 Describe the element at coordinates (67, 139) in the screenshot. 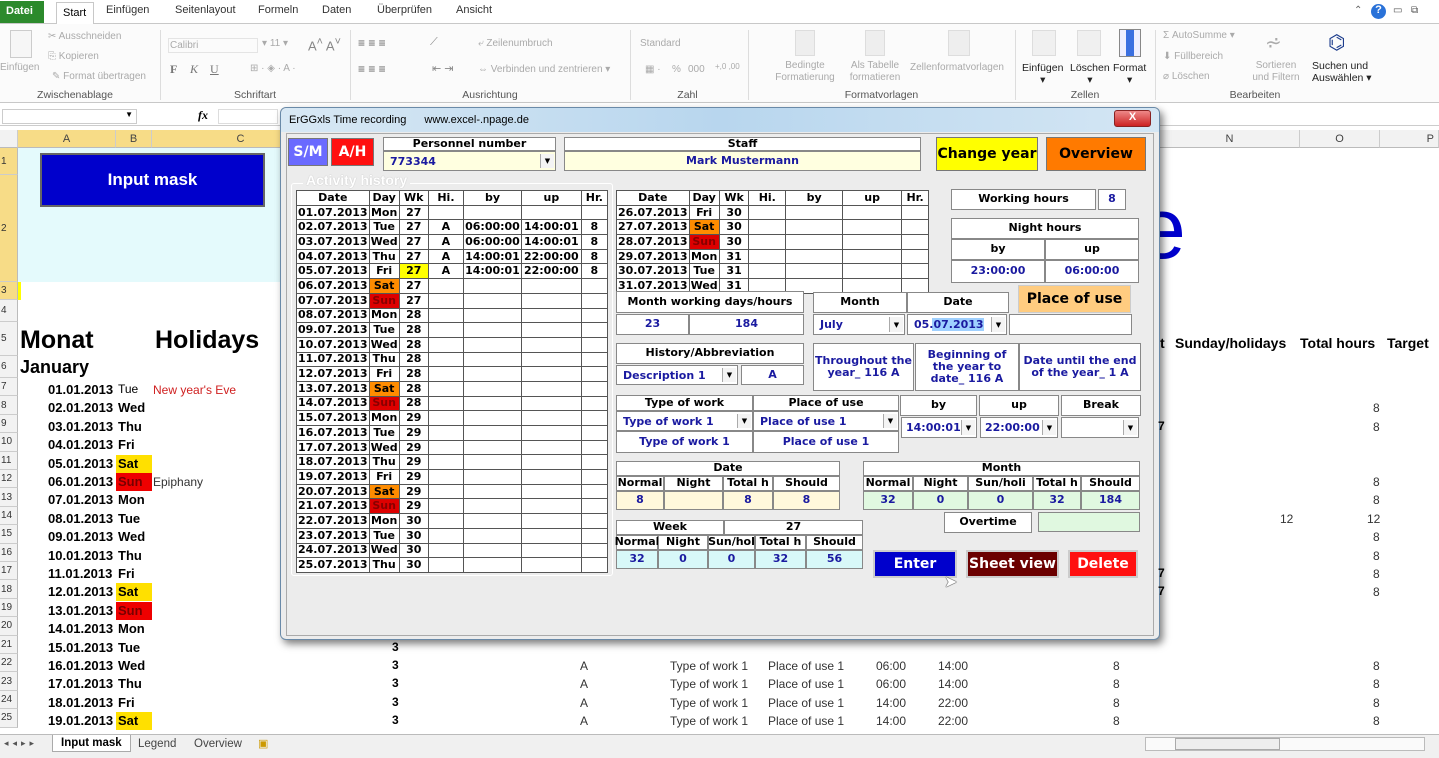

I see `column-header-a: A` at that location.